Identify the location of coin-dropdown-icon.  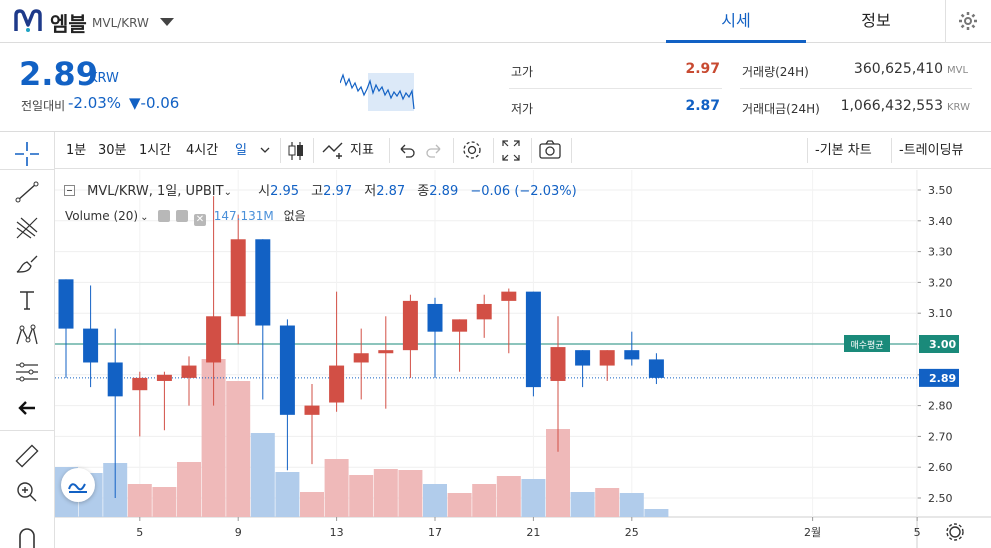
(167, 22).